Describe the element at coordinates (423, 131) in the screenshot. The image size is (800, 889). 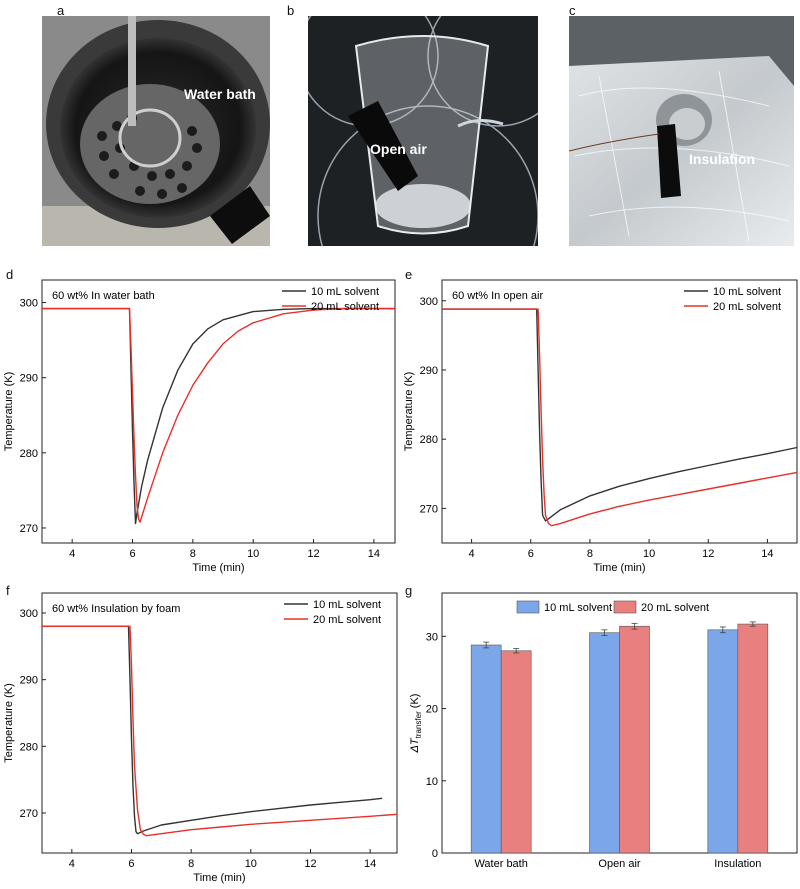
I see `photo-open-air: Open air` at that location.